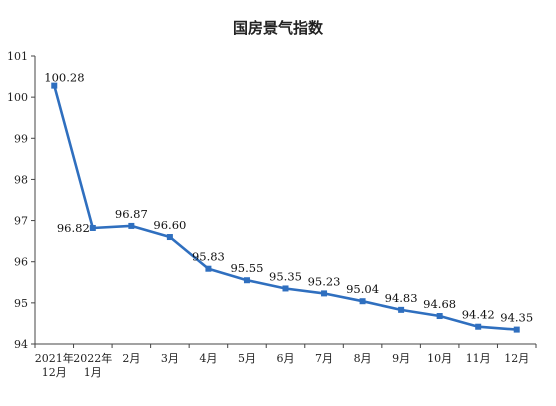 This screenshot has width=556, height=406. I want to click on x-tick-label: 8月, so click(363, 358).